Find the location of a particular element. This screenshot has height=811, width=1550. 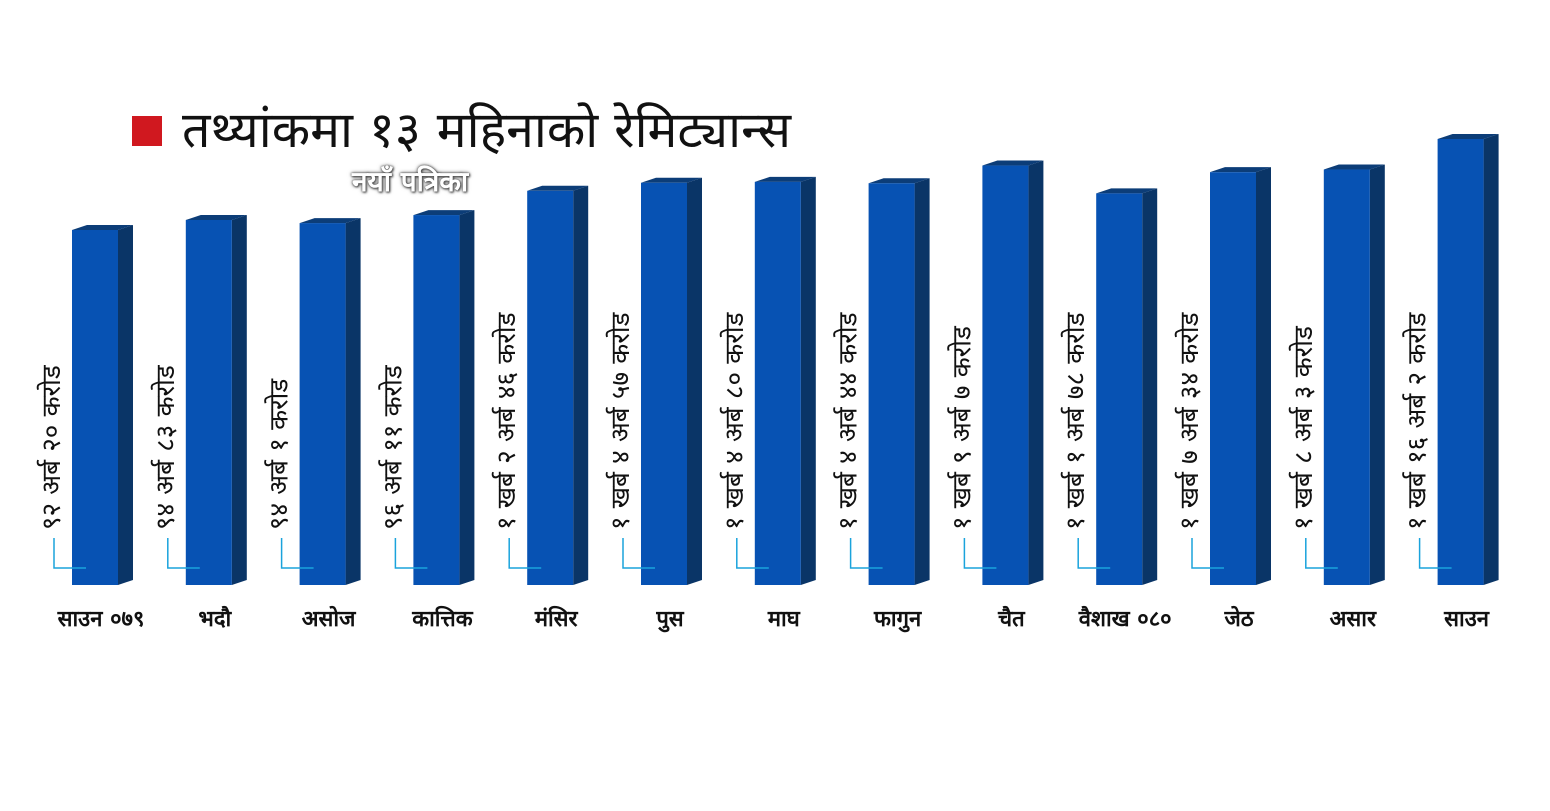

data-label: १ खर्ब ७ अर्ब ३४ करोड is located at coordinates (1189, 420).